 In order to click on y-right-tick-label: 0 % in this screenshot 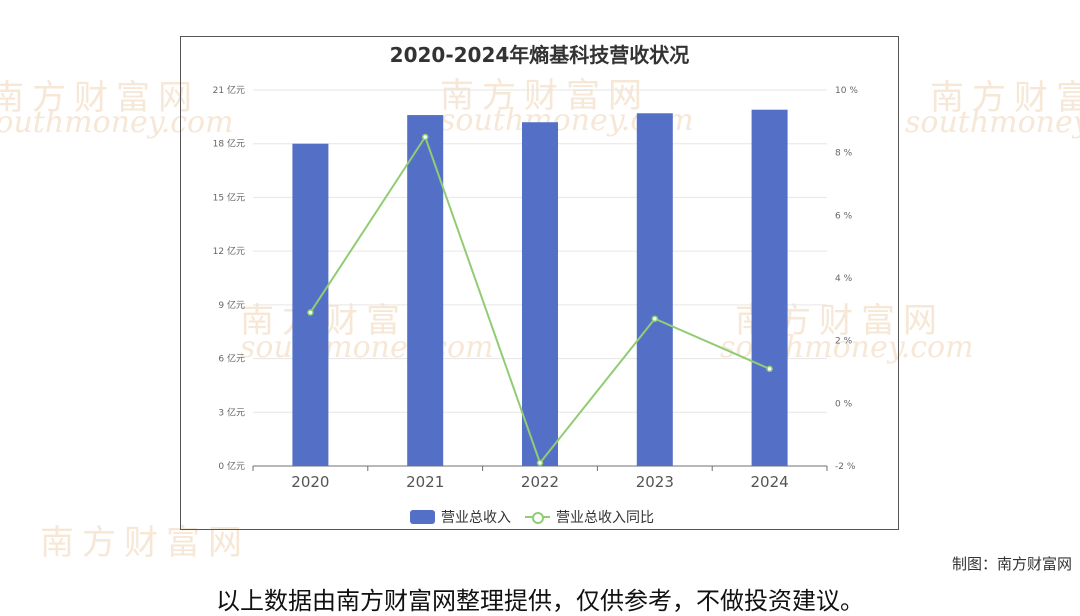, I will do `click(844, 404)`.